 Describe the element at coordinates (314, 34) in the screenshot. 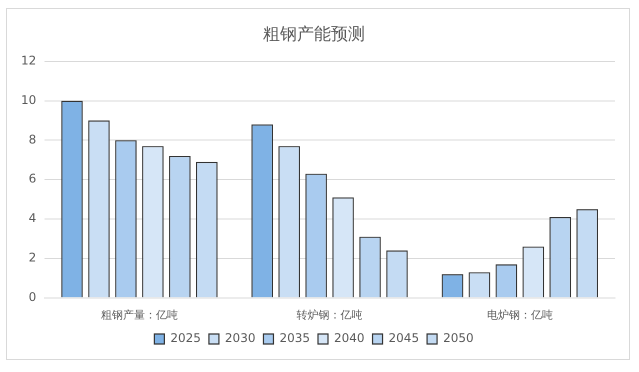

I see `chart-title: 粗钢产能预测` at that location.